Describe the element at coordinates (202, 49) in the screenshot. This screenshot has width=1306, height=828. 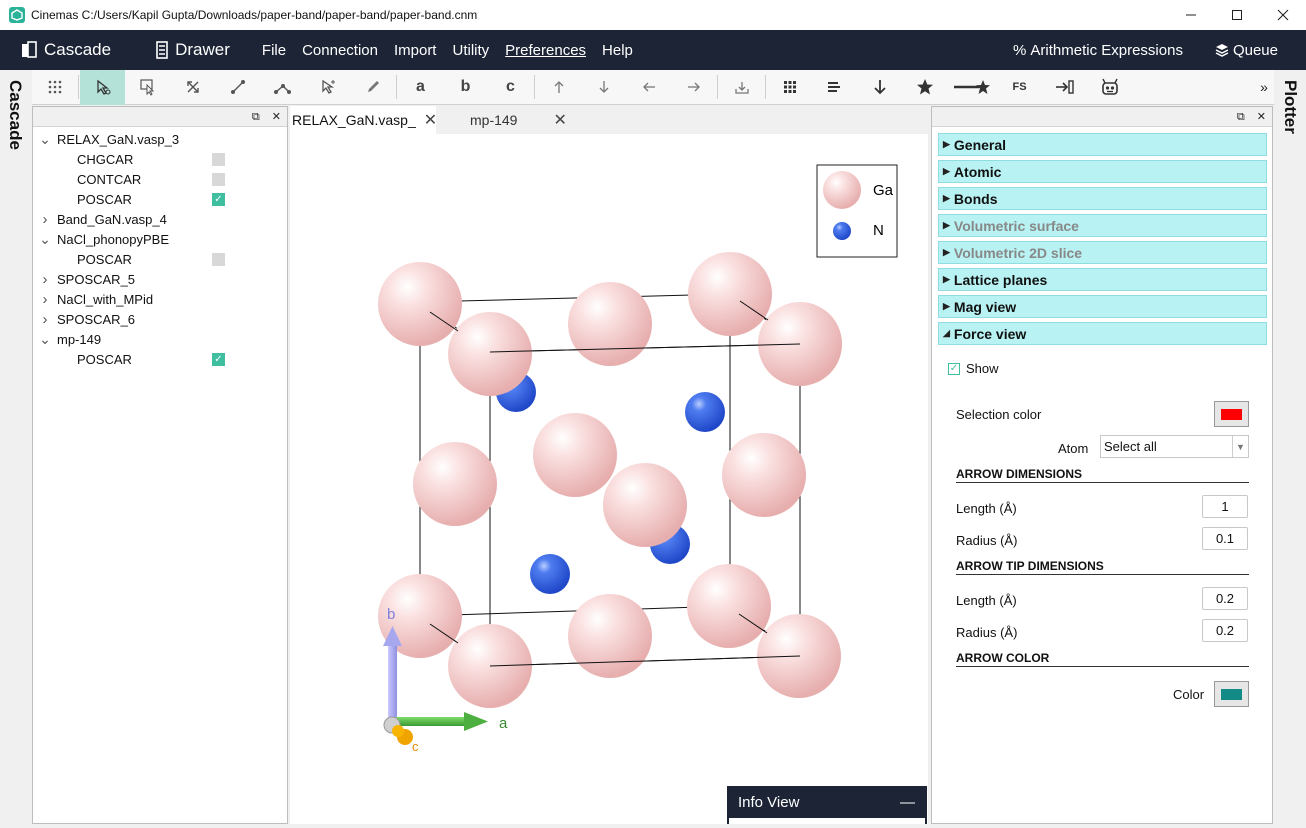
I see `drawer-app-label: Drawer` at that location.